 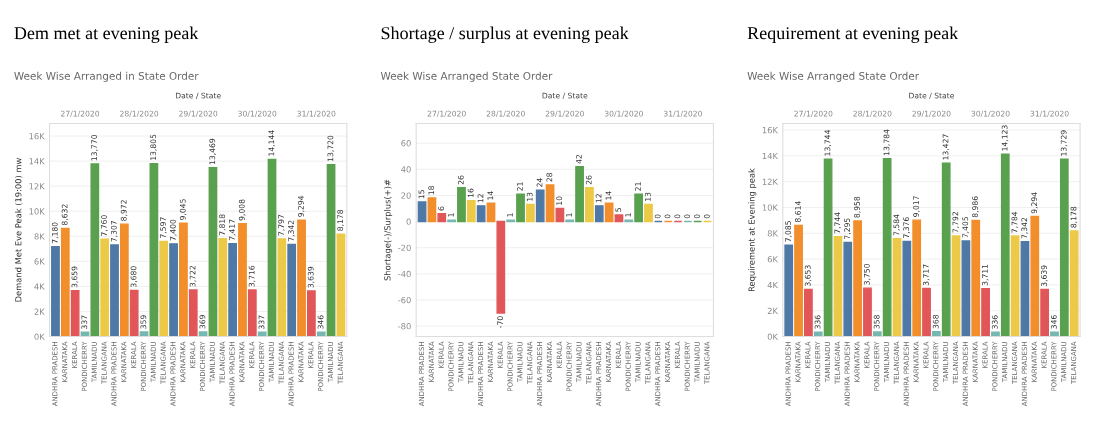 What do you see at coordinates (404, 247) in the screenshot?
I see `y-tick-label: -20` at bounding box center [404, 247].